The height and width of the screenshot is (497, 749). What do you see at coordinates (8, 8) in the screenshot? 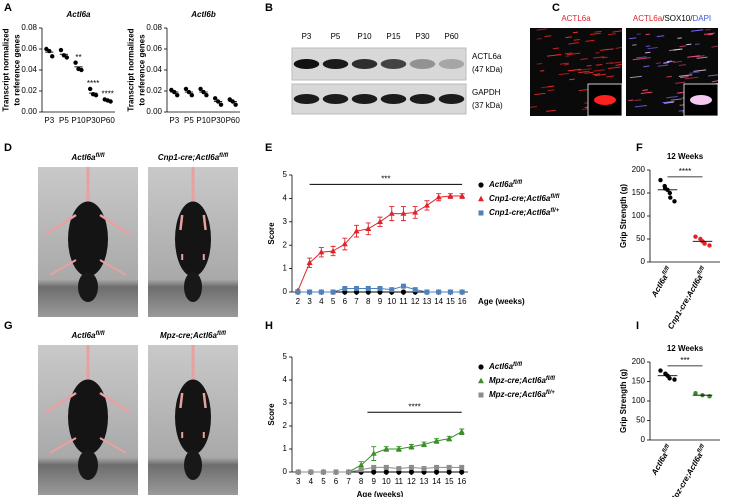
I see `panel-letter: A` at bounding box center [8, 8].